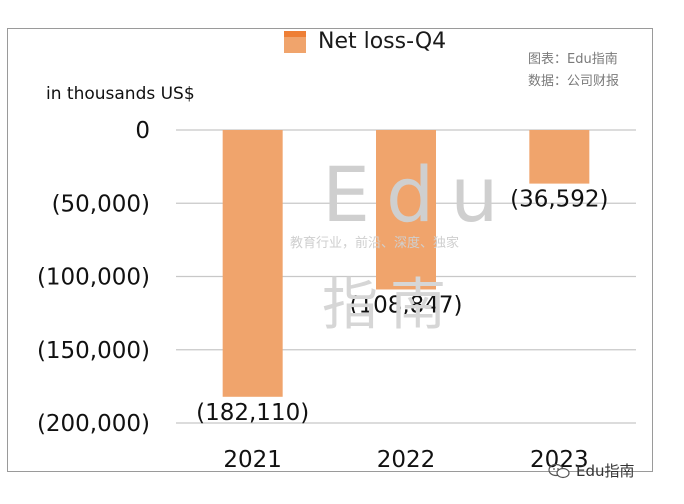  What do you see at coordinates (382, 41) in the screenshot?
I see `legend-label: Net loss-Q4` at bounding box center [382, 41].